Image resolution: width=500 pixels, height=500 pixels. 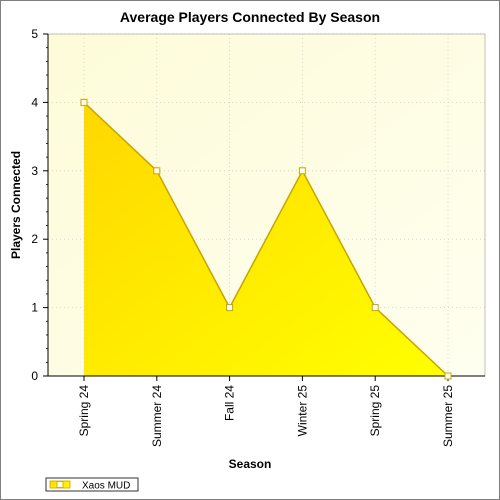 I want to click on y-tick-label: 2, so click(x=34, y=239).